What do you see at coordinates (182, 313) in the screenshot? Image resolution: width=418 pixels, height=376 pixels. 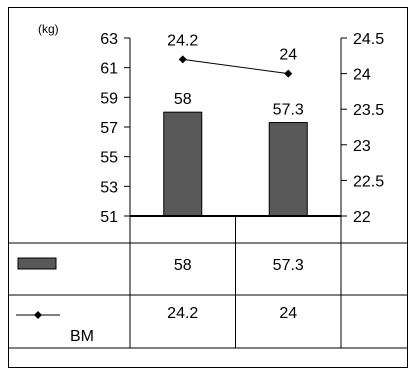 I see `table-cell: 24.2` at bounding box center [182, 313].